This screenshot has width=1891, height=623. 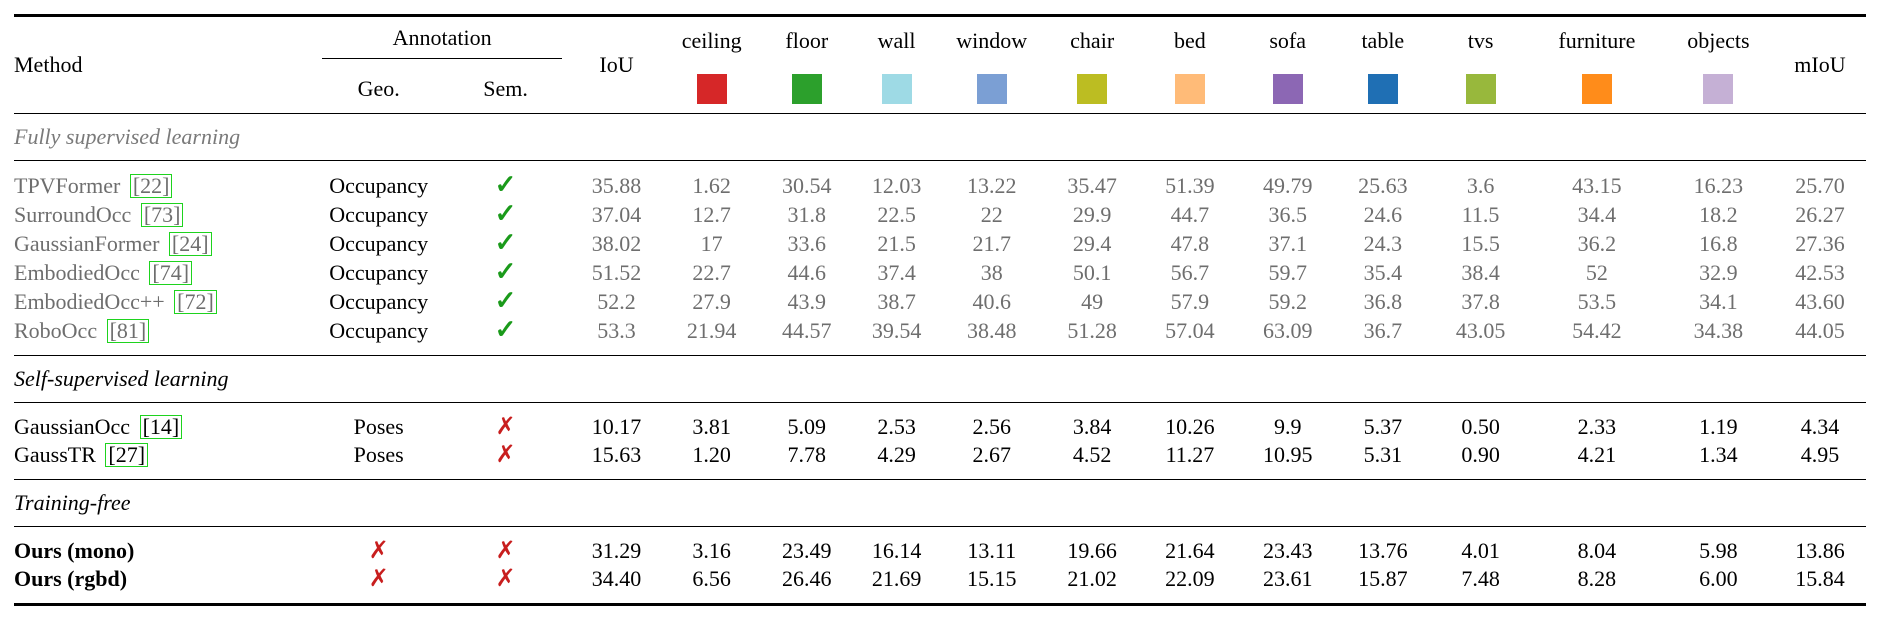 I want to click on metric-value-cell: 22, so click(x=991, y=214).